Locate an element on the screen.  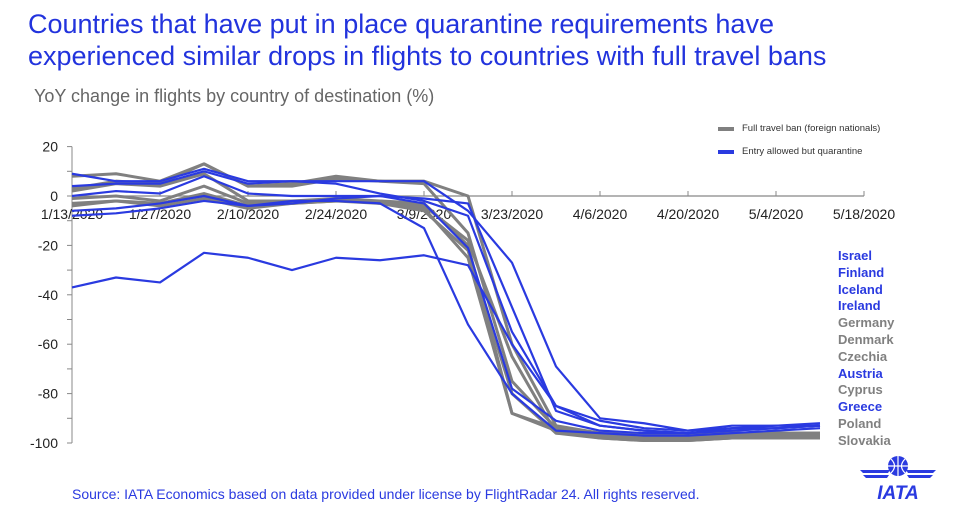
legend-label: Full travel ban (foreign nationals) is located at coordinates (811, 128).